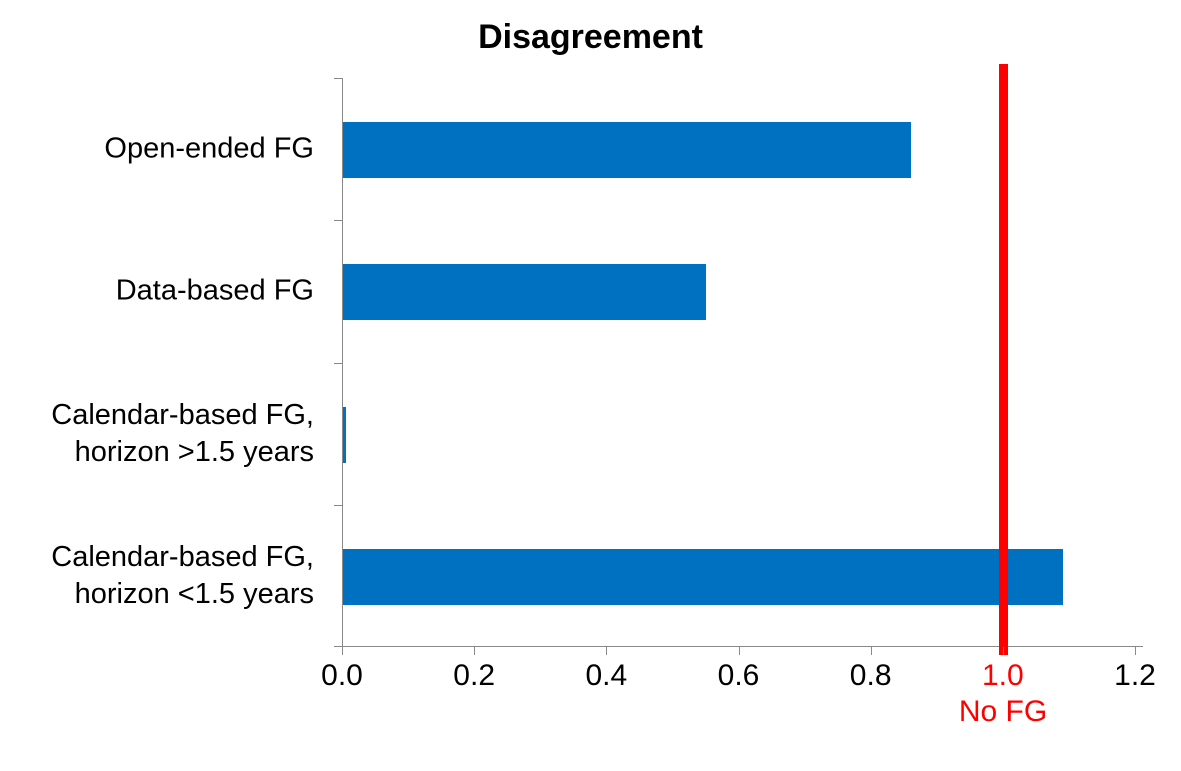 The width and height of the screenshot is (1181, 771). Describe the element at coordinates (742, 646) in the screenshot. I see `x-axis-line` at that location.